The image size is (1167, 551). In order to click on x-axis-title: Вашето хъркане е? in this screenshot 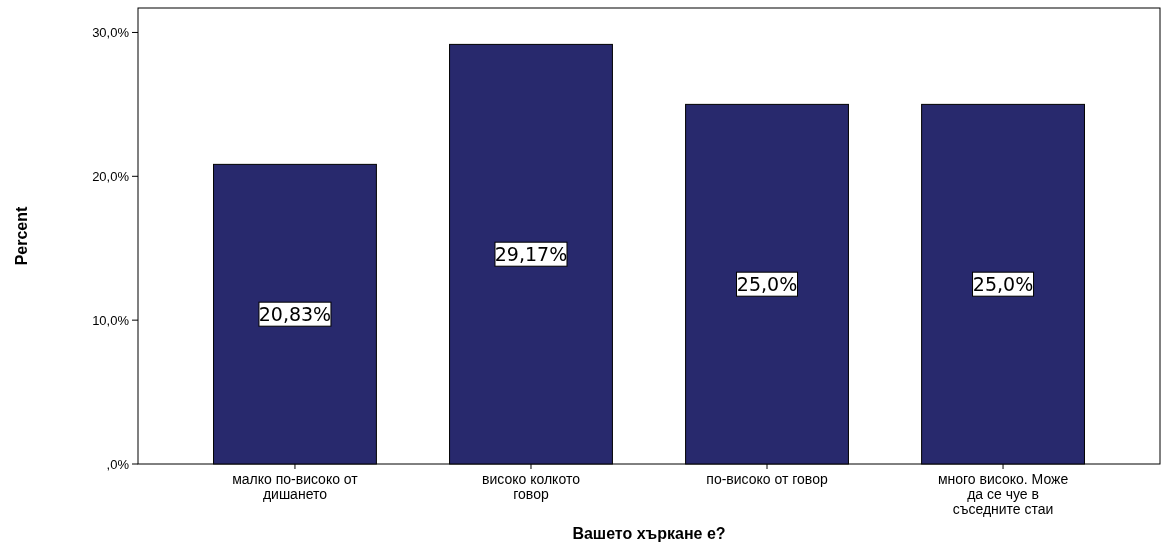, I will do `click(649, 533)`.